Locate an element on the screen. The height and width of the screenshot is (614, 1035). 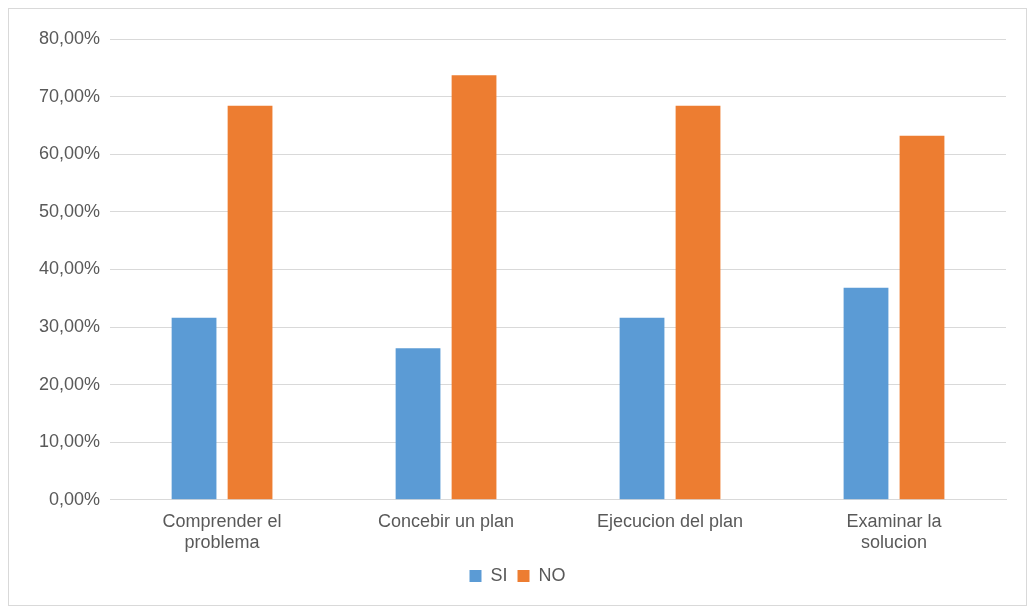
x-tick-label: Examinar la solucion is located at coordinates (894, 531).